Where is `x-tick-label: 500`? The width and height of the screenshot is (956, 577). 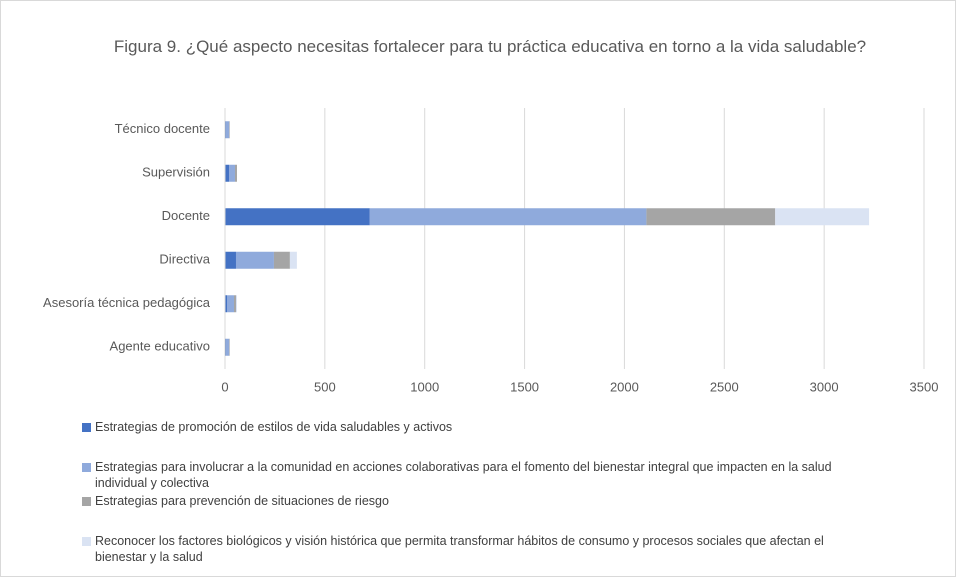
x-tick-label: 500 is located at coordinates (325, 386).